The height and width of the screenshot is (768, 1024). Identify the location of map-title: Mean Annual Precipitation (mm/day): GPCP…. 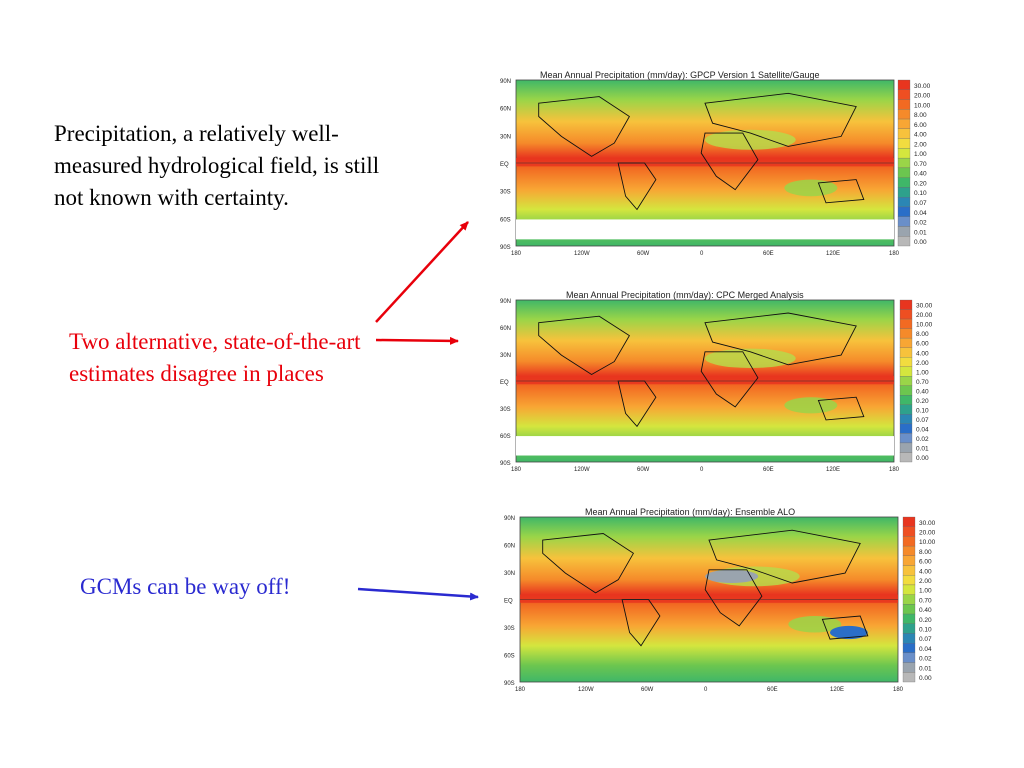
(679, 75).